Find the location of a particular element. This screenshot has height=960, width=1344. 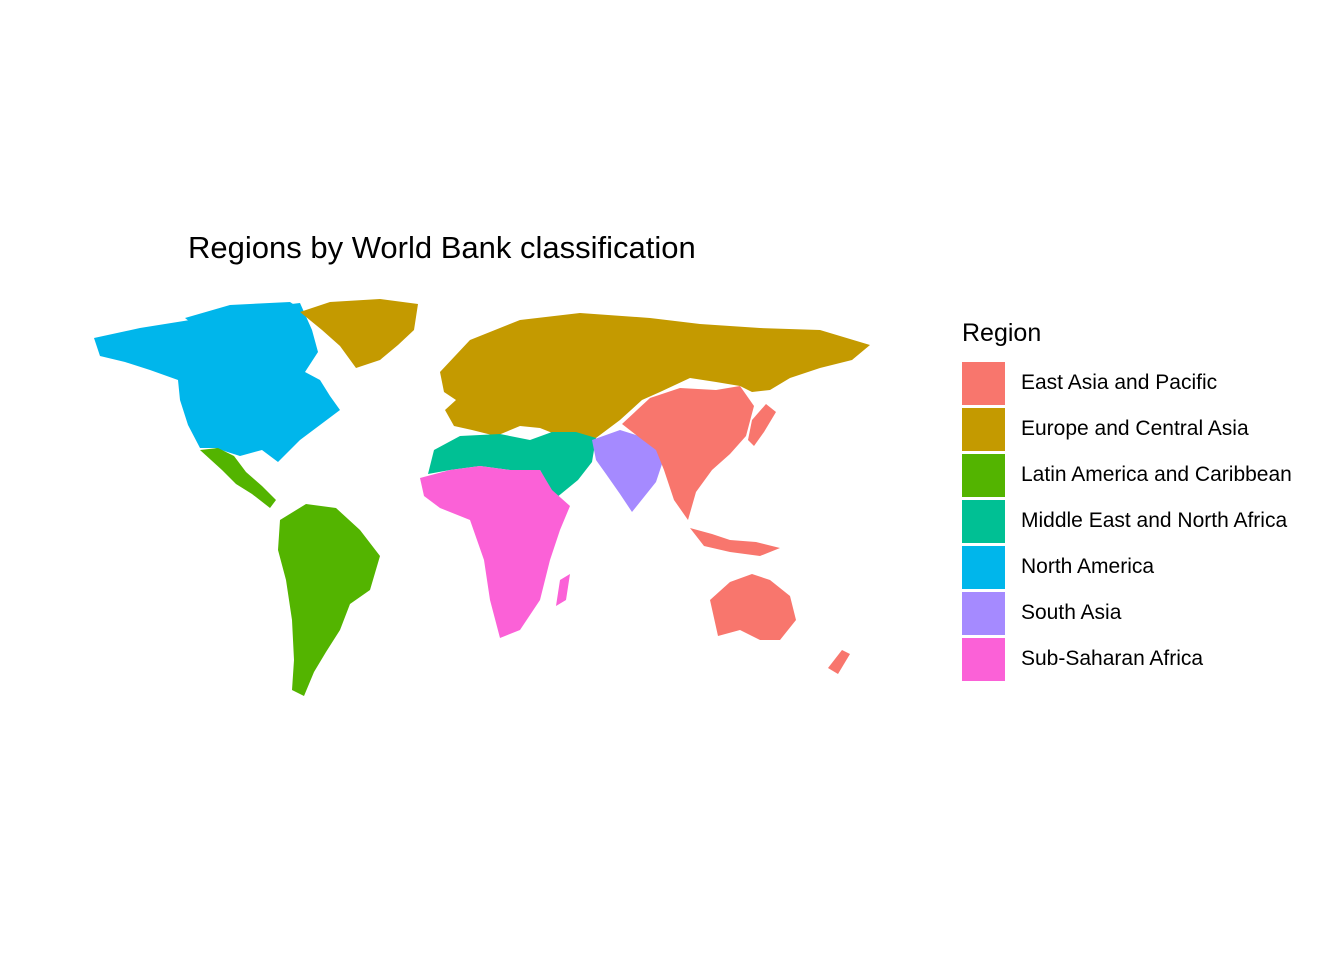

region-shape-japan is located at coordinates (762, 425).